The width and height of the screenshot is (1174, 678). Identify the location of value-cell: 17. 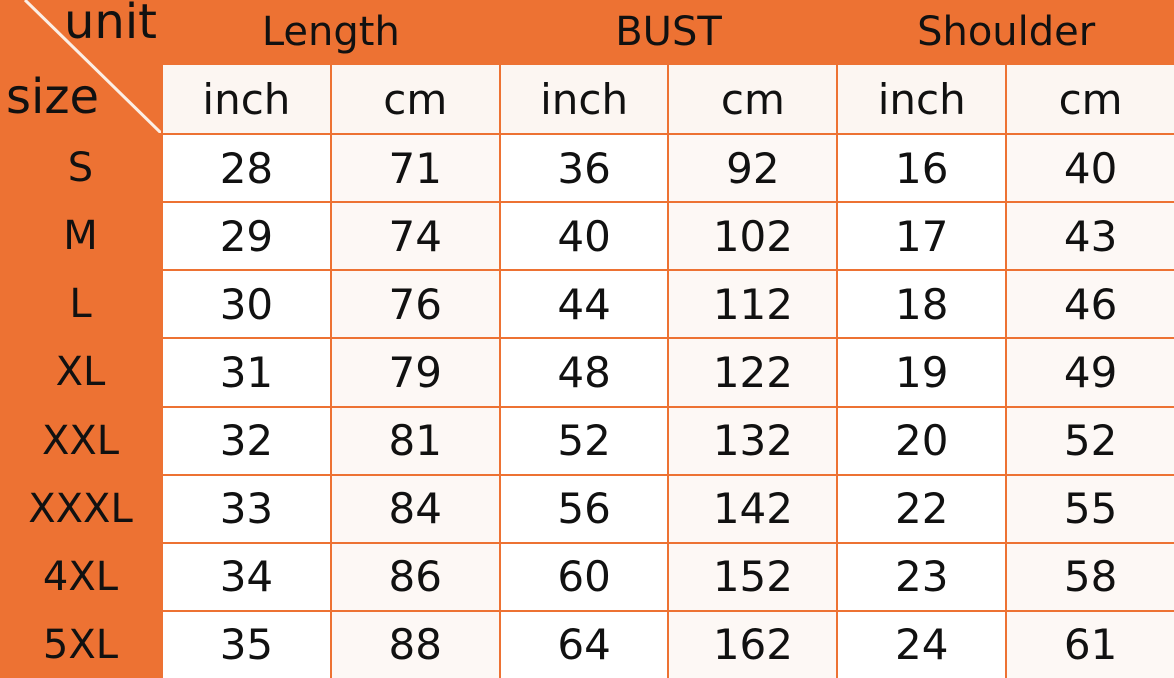
(922, 236).